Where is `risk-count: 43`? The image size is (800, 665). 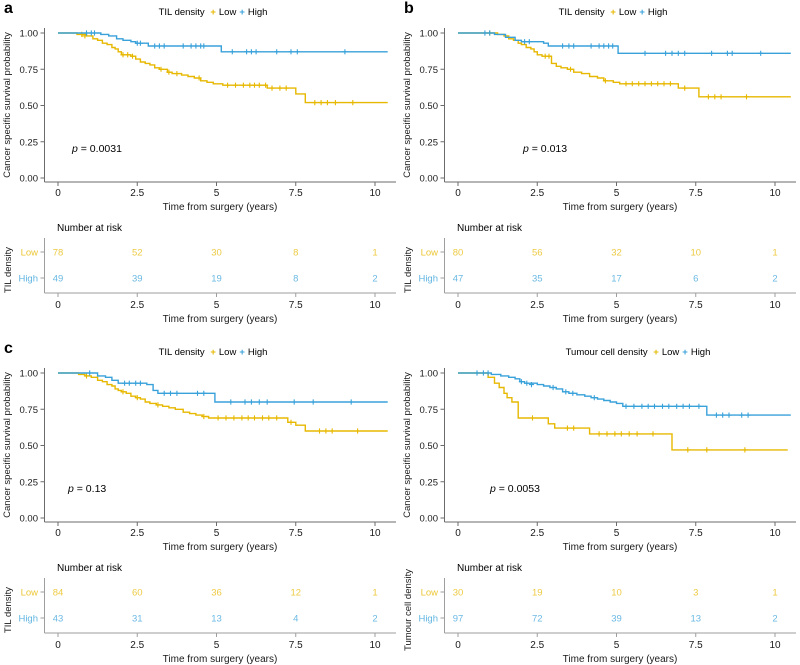
risk-count: 43 is located at coordinates (58, 619).